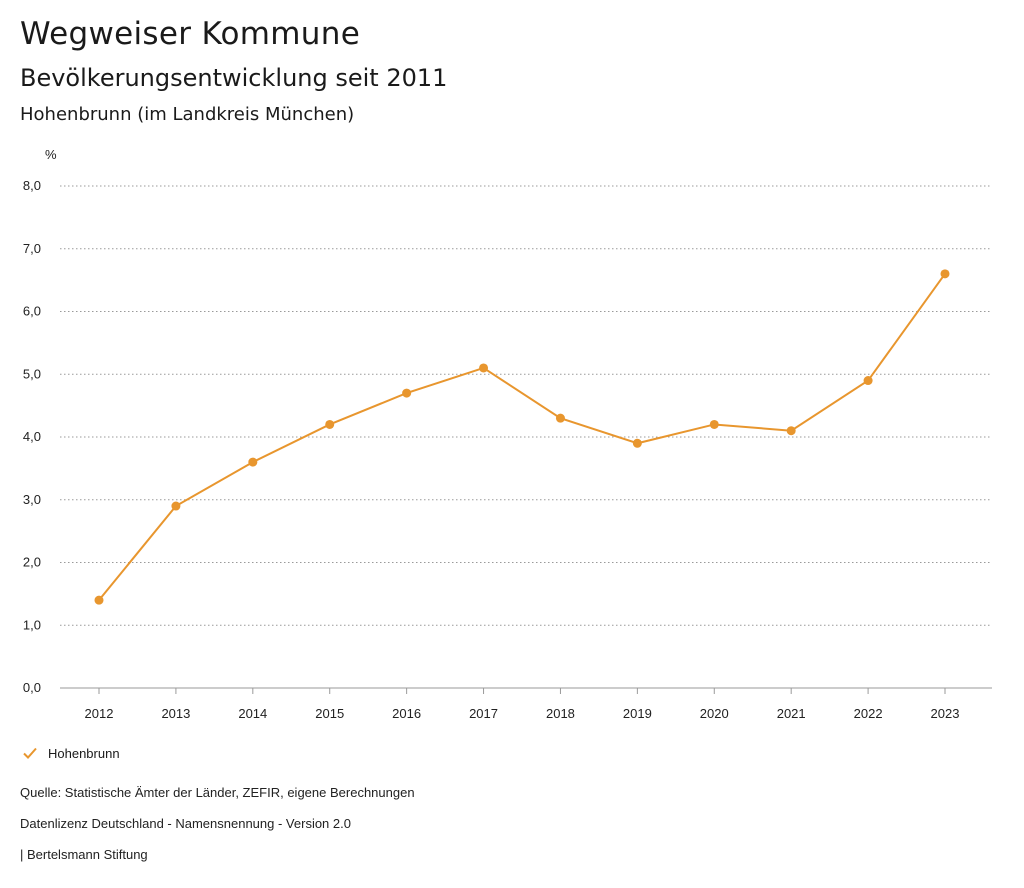 Image resolution: width=1024 pixels, height=888 pixels. Describe the element at coordinates (252, 713) in the screenshot. I see `x-tick-label: 2014` at that location.